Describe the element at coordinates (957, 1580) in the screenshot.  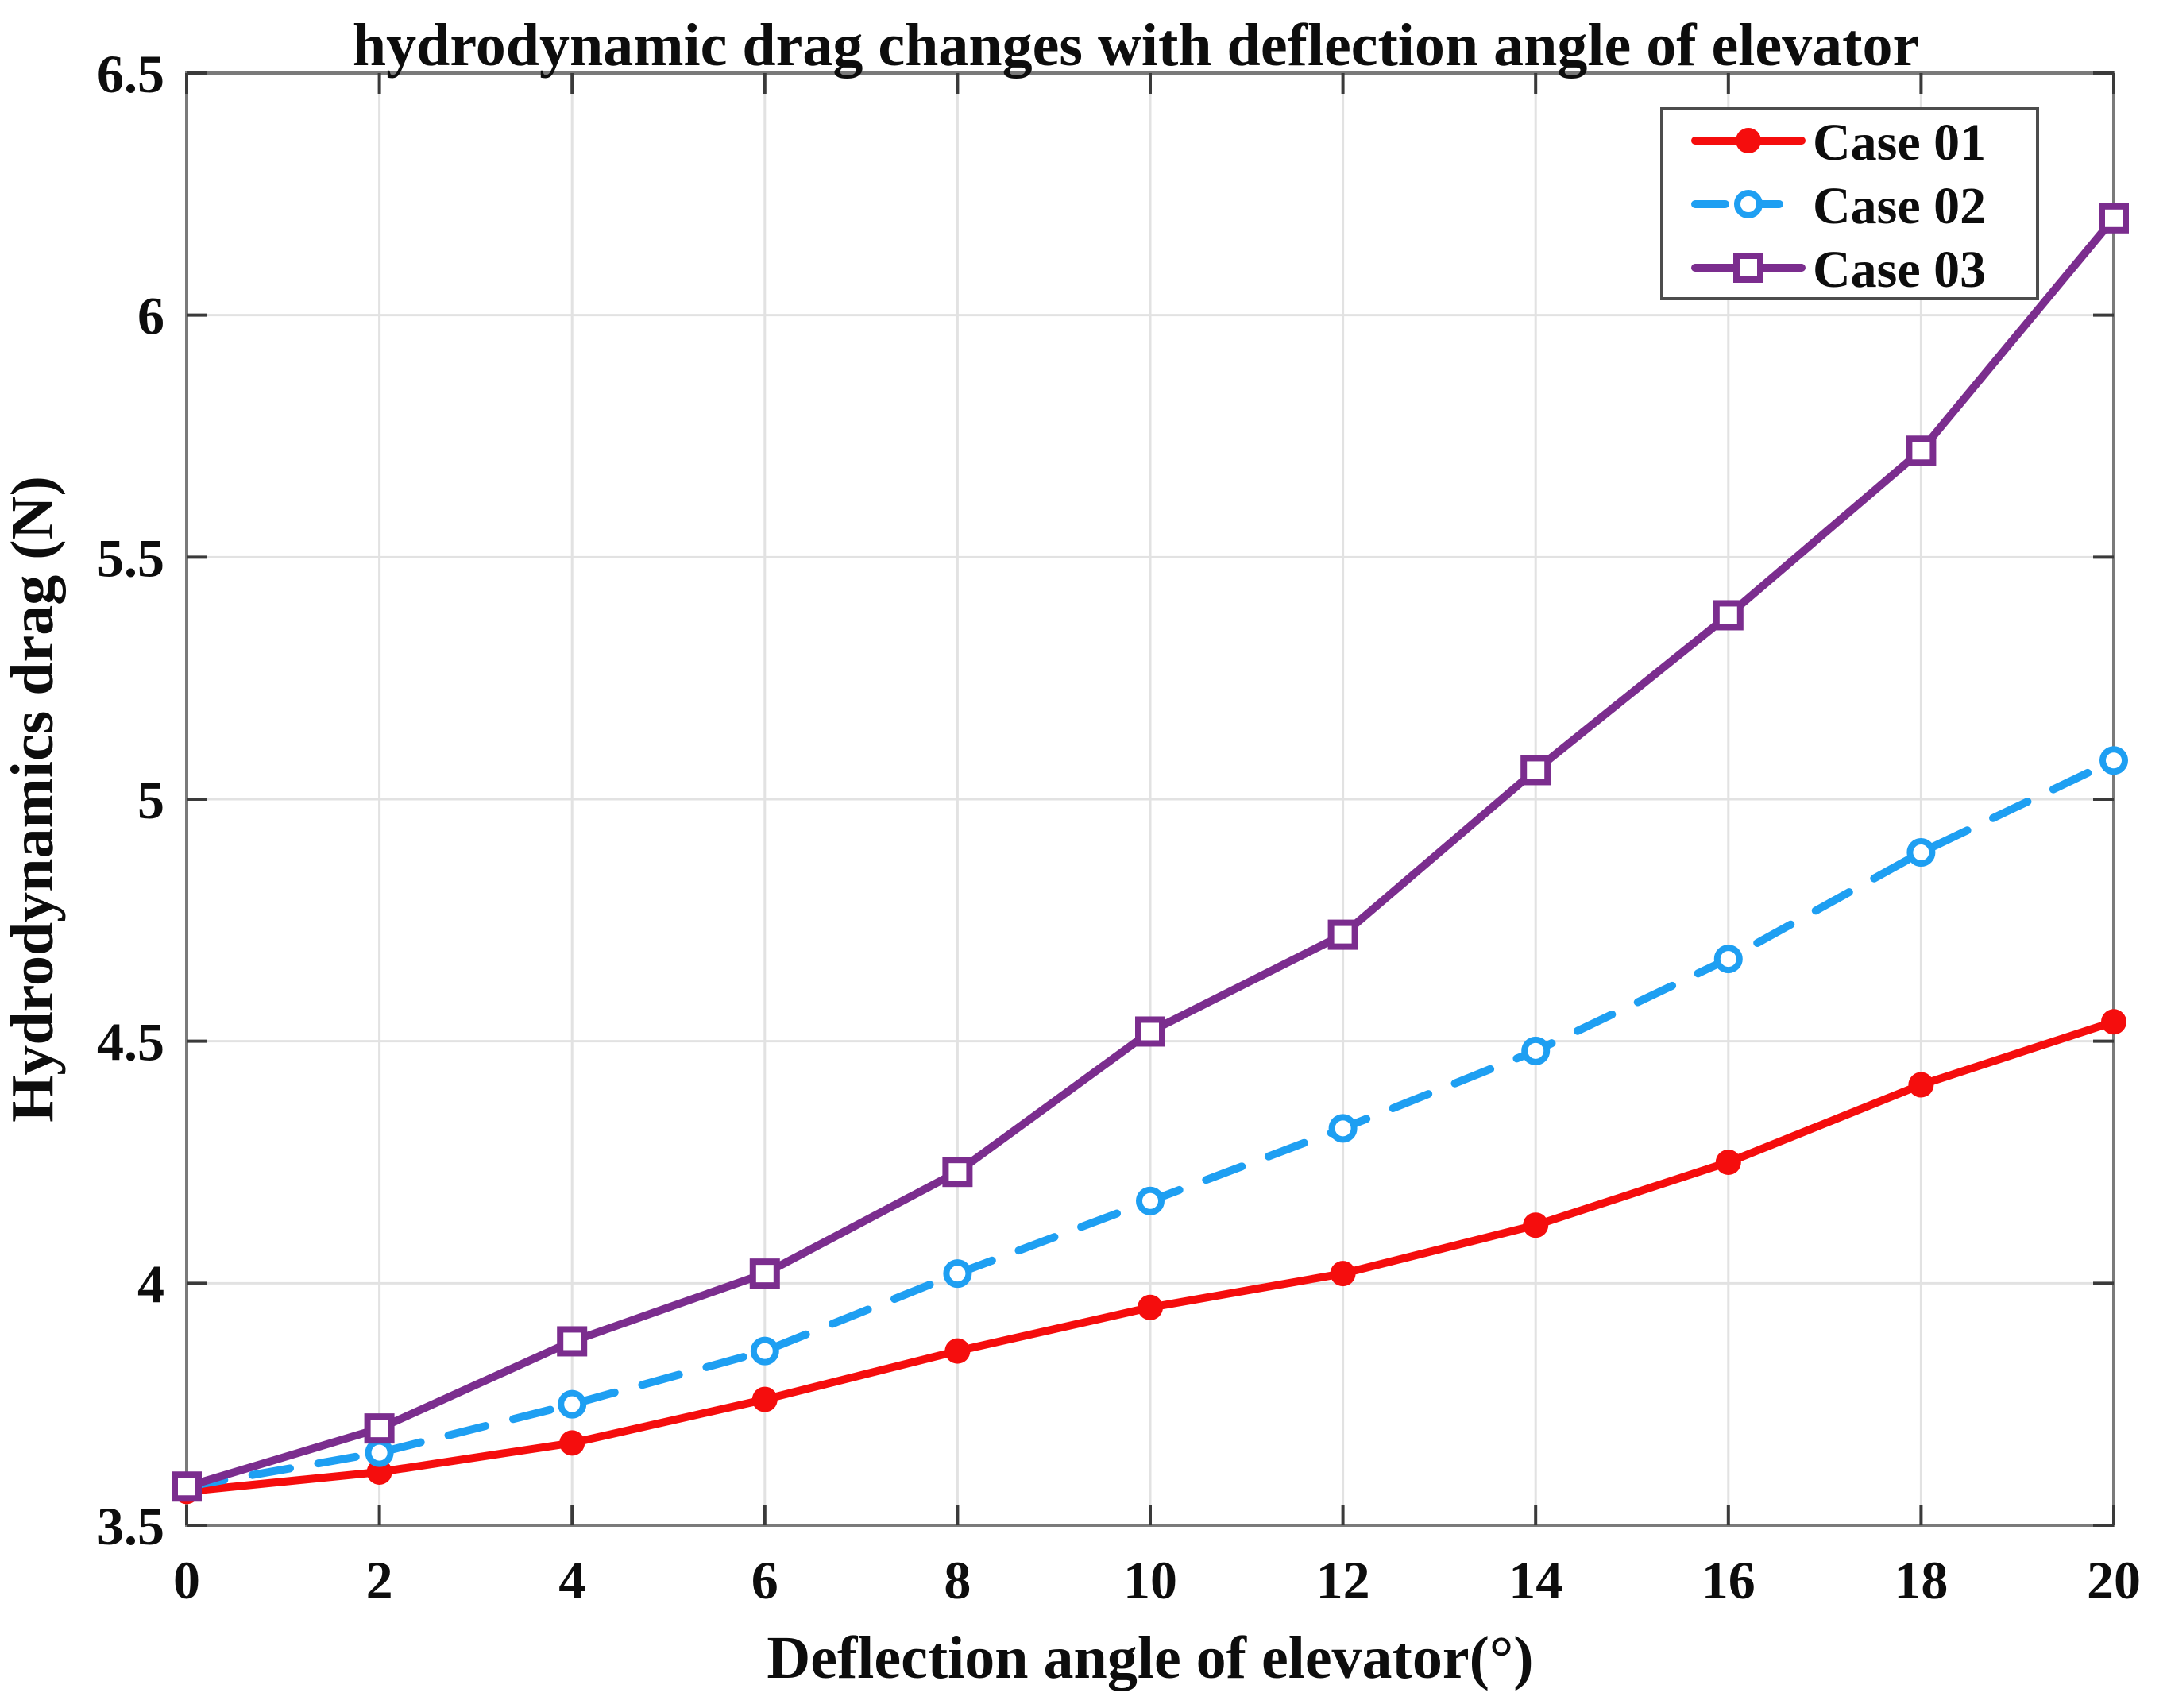
I see `x-tick-label: 8` at that location.